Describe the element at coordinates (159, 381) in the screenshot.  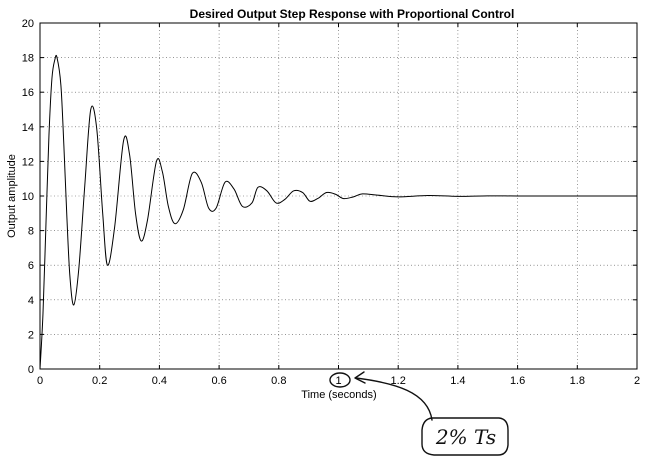
I see `x-tick-label: 0.4` at that location.